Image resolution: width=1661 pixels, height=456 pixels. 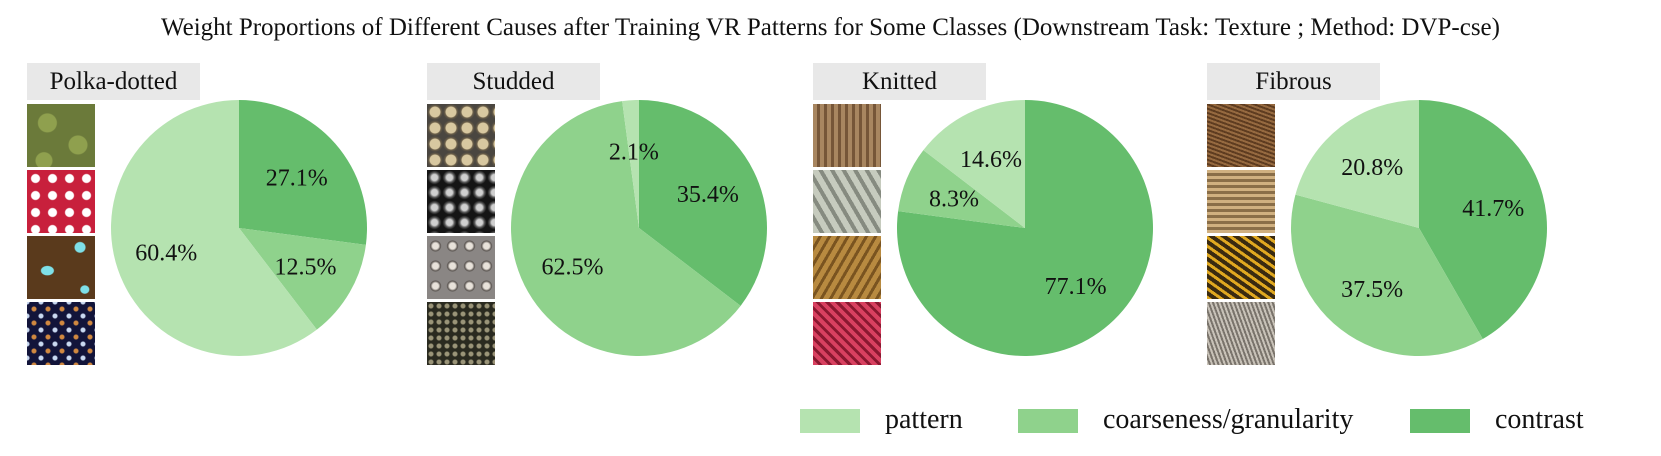 What do you see at coordinates (899, 81) in the screenshot?
I see `panel-title: Knitted` at bounding box center [899, 81].